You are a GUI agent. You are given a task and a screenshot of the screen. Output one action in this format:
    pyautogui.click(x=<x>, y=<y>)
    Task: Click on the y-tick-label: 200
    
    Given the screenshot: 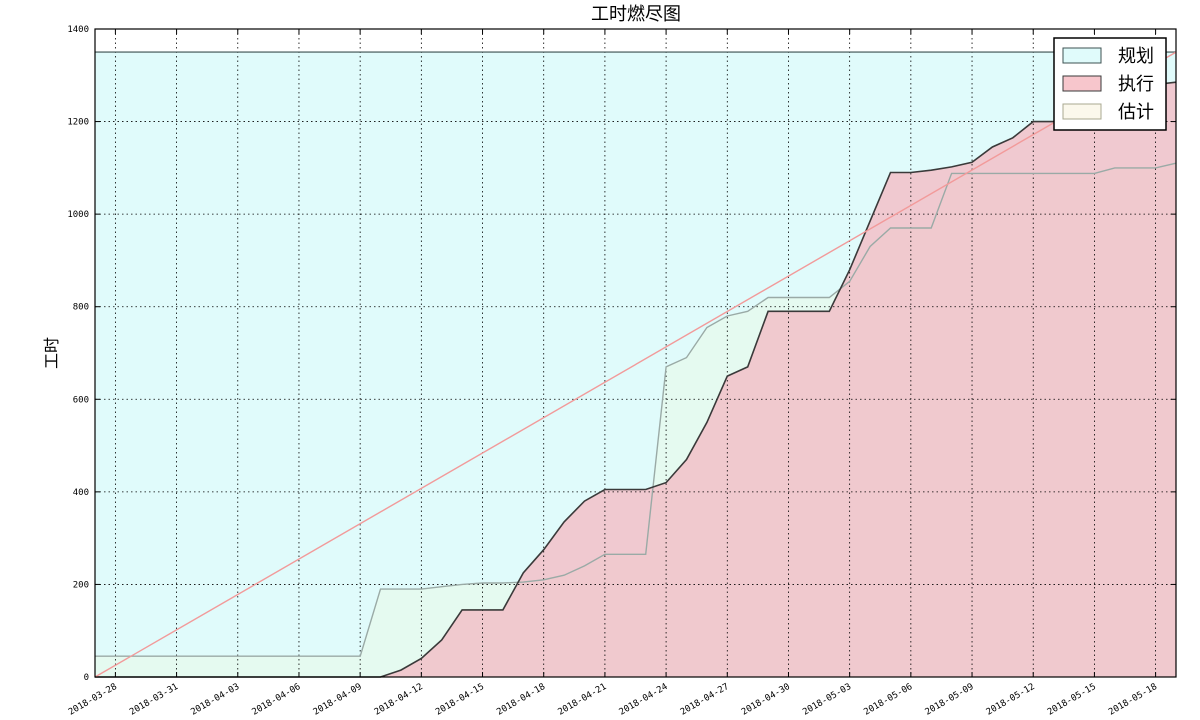 What is the action you would take?
    pyautogui.click(x=81, y=585)
    